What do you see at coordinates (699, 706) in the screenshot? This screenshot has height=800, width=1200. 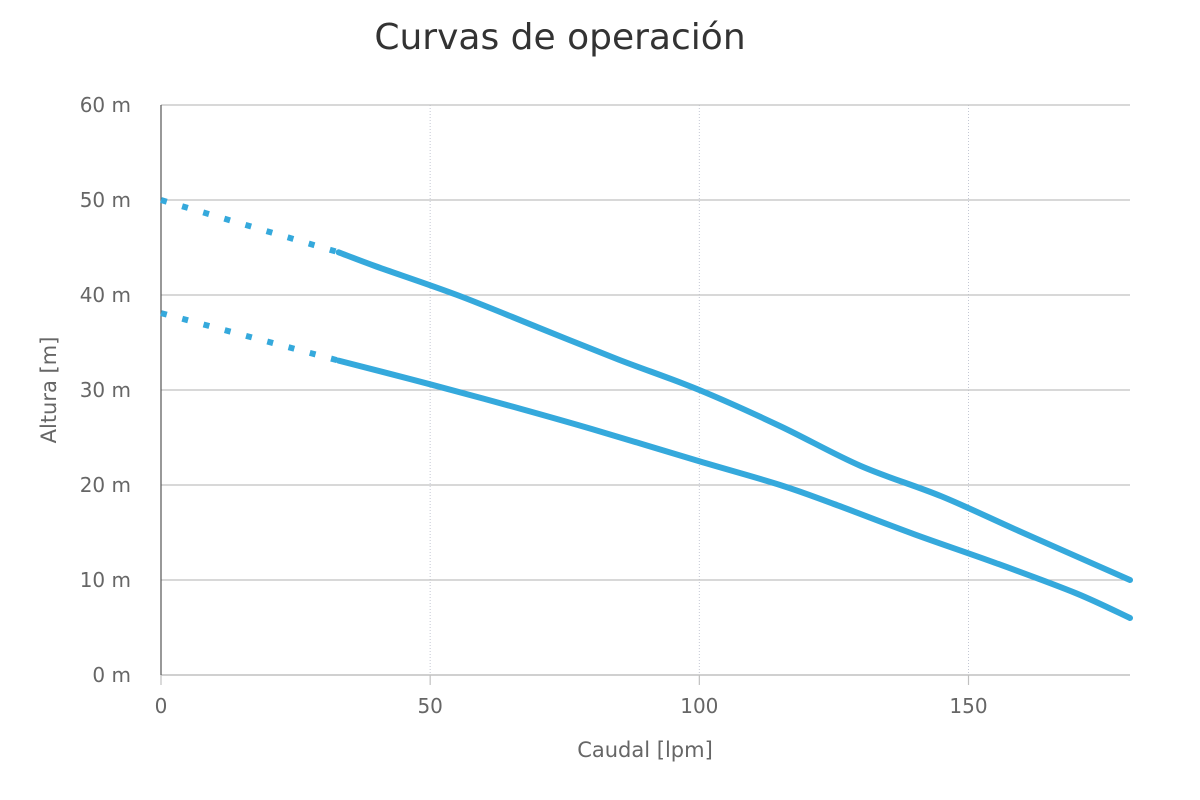 I see `x-tick-label: 100` at bounding box center [699, 706].